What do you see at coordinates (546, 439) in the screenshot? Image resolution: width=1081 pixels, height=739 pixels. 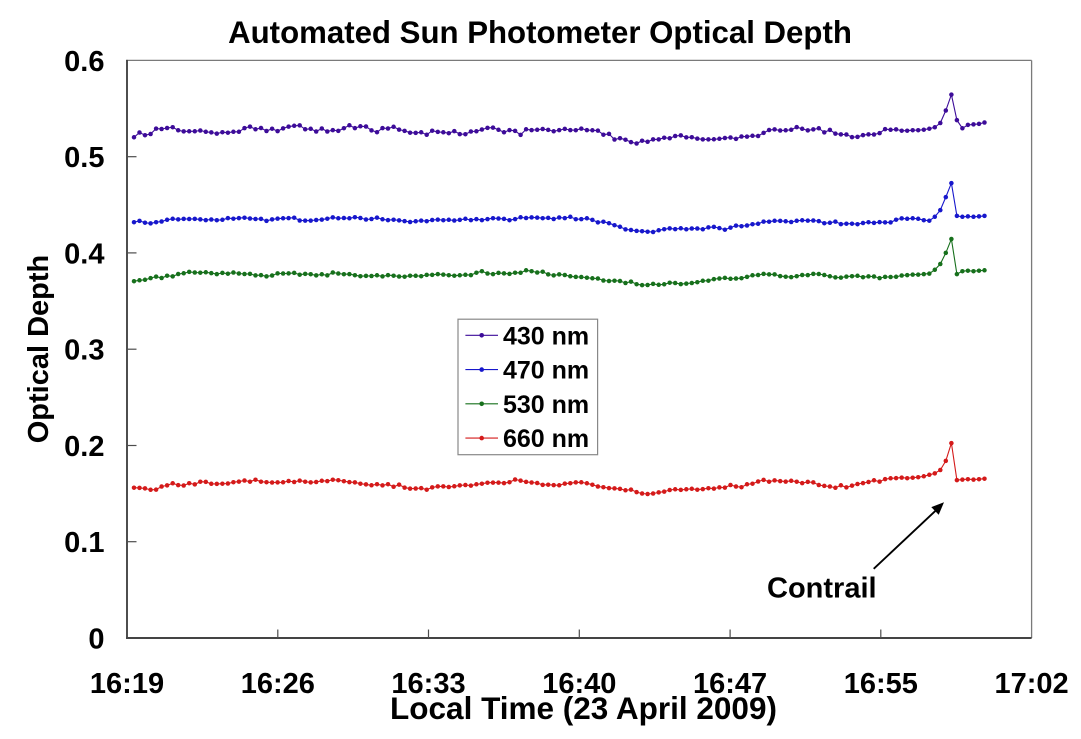 I see `svg-text: 660 nm` at bounding box center [546, 439].